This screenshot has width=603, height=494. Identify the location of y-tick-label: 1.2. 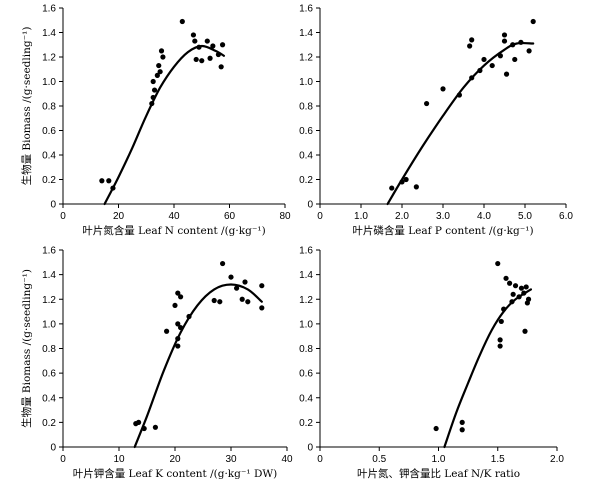
(306, 58).